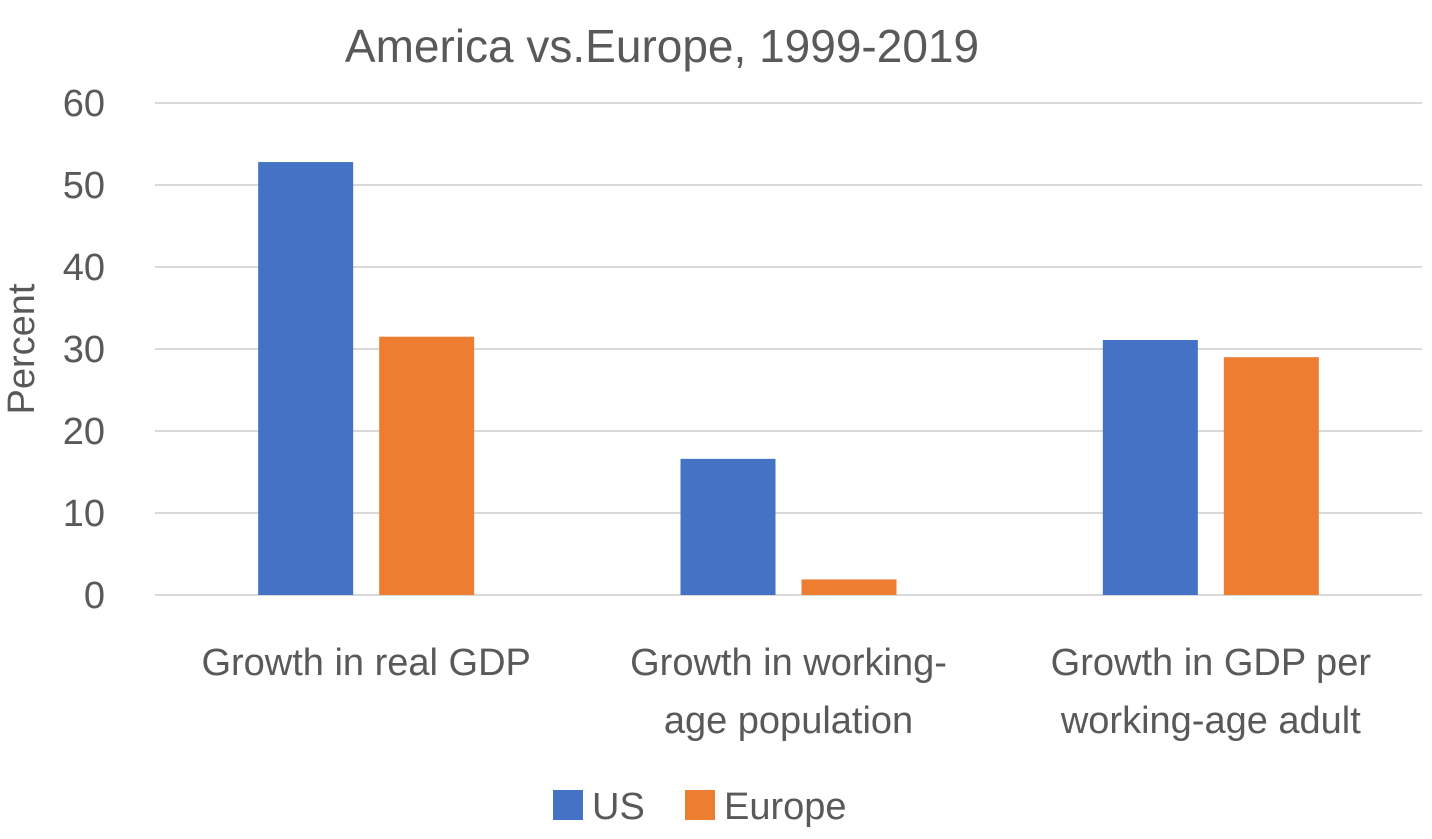  I want to click on legend-label-europe: Europe, so click(785, 807).